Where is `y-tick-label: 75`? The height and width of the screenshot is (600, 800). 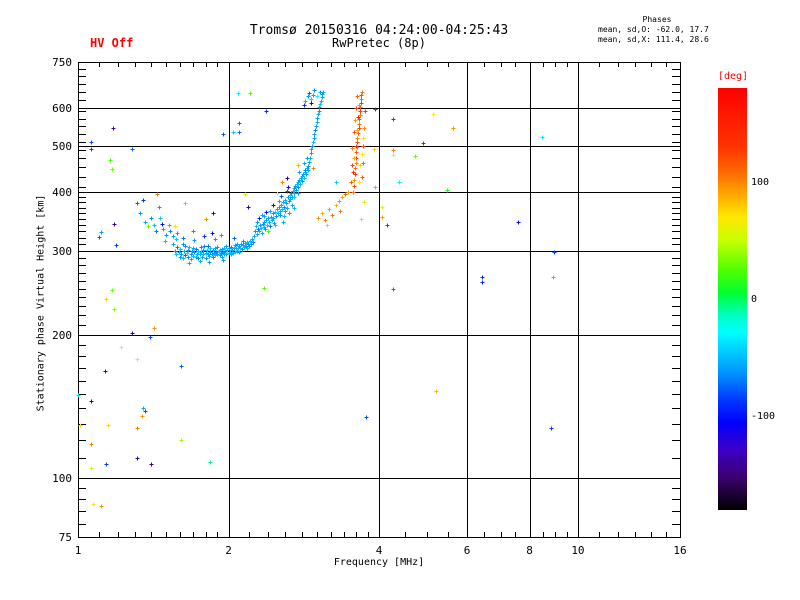
y-tick-label: 75 is located at coordinates (65, 537).